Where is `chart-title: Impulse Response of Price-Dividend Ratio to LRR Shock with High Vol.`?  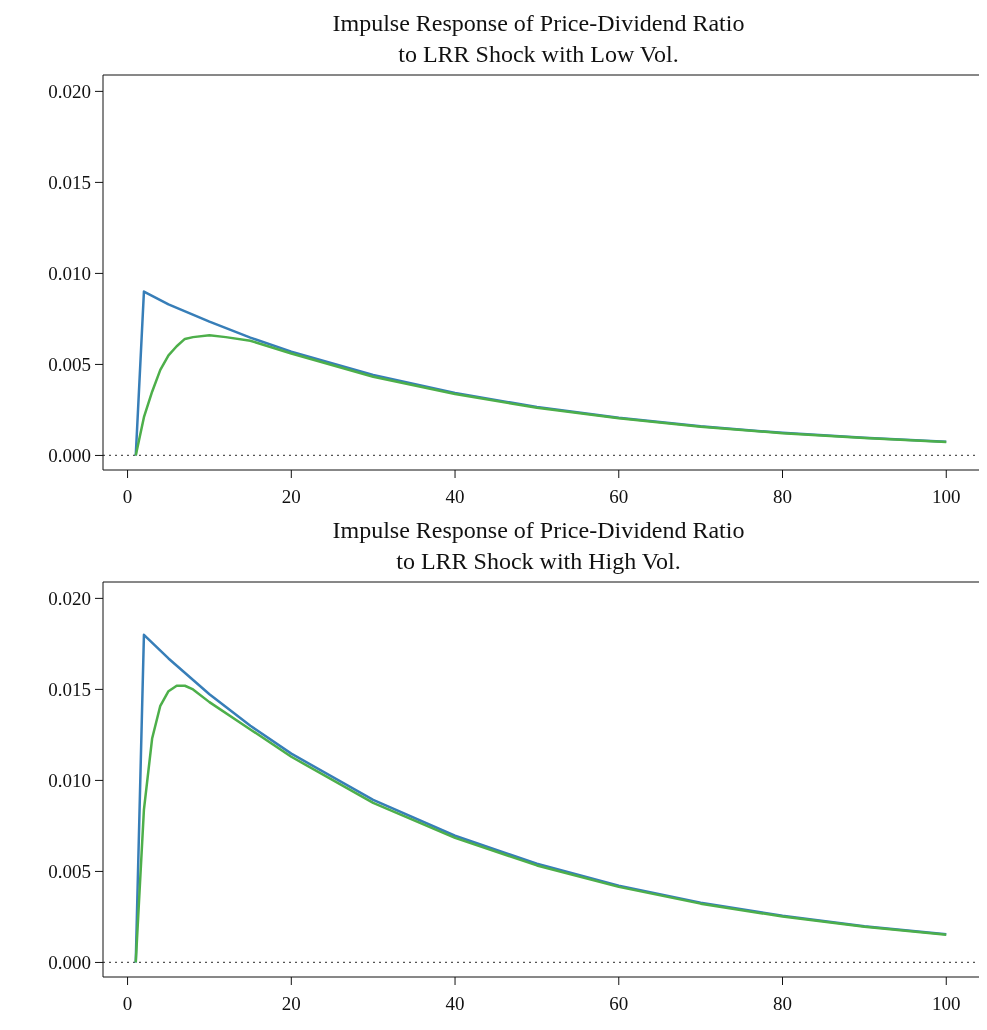 chart-title: Impulse Response of Price-Dividend Ratio to LRR Shock with High Vol. is located at coordinates (538, 546).